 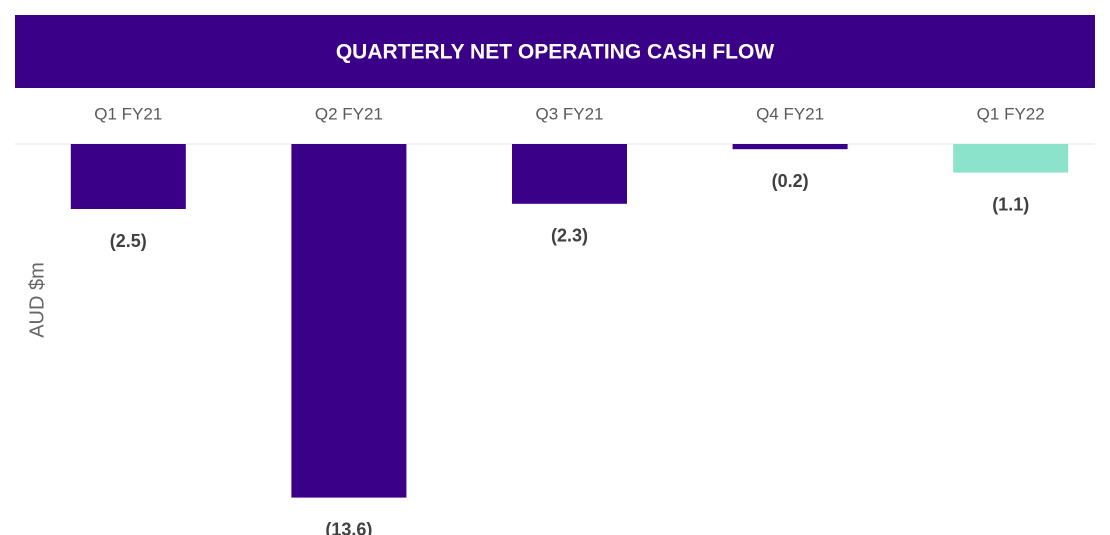 What do you see at coordinates (790, 113) in the screenshot?
I see `x-tick-label: Q4 FY21` at bounding box center [790, 113].